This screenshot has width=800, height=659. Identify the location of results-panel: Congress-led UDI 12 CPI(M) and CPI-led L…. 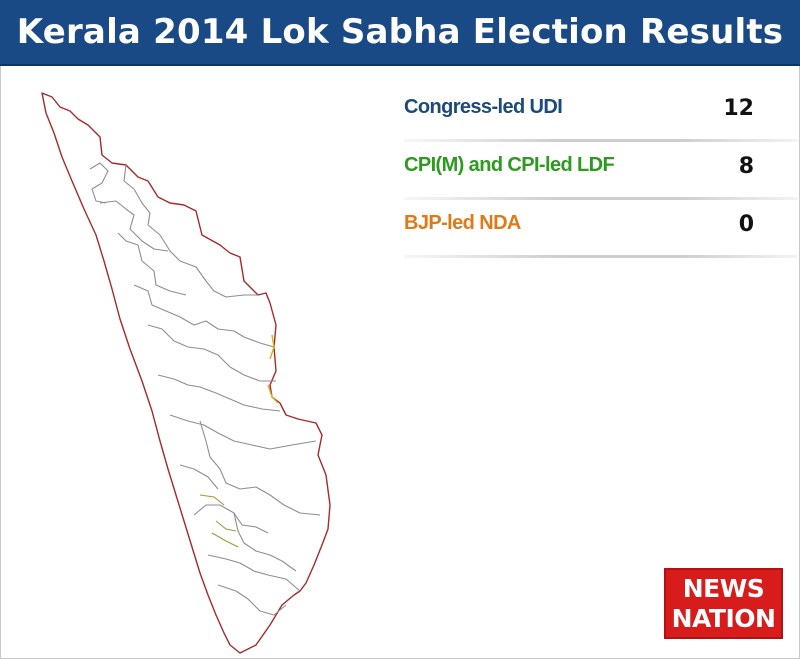
(601, 171).